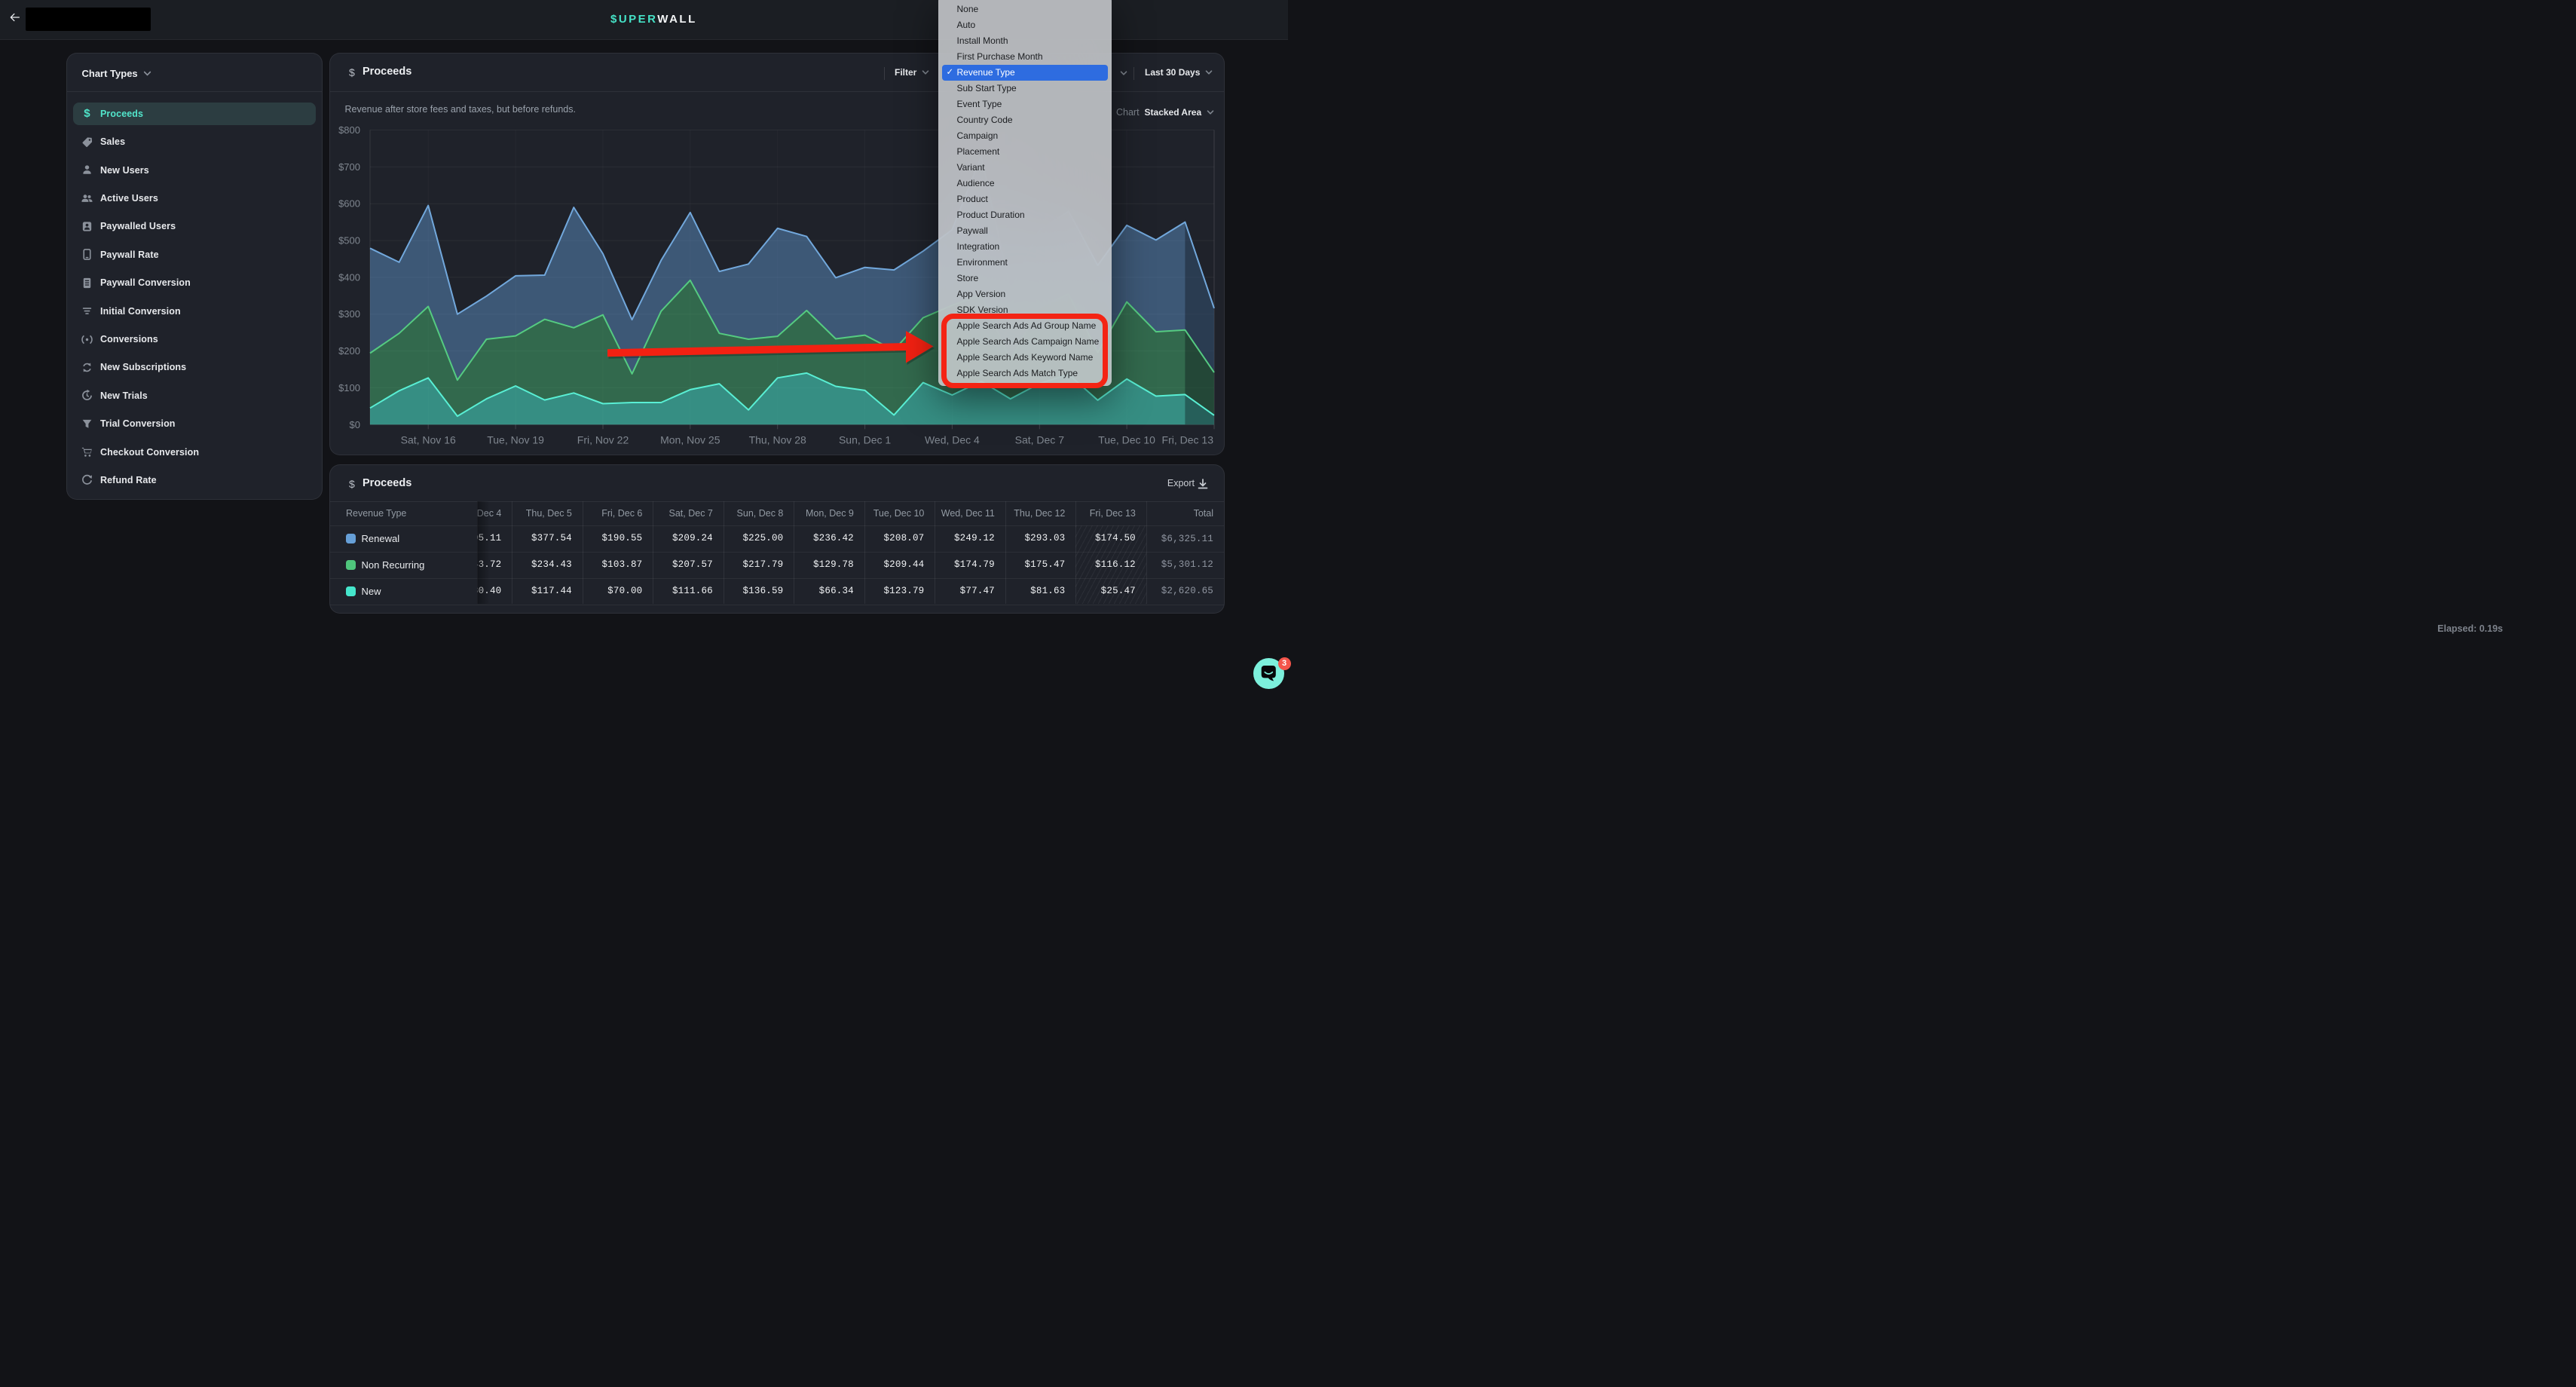 This screenshot has width=2576, height=1387. What do you see at coordinates (1188, 439) in the screenshot?
I see `svg-text: Fri, Dec 13` at bounding box center [1188, 439].